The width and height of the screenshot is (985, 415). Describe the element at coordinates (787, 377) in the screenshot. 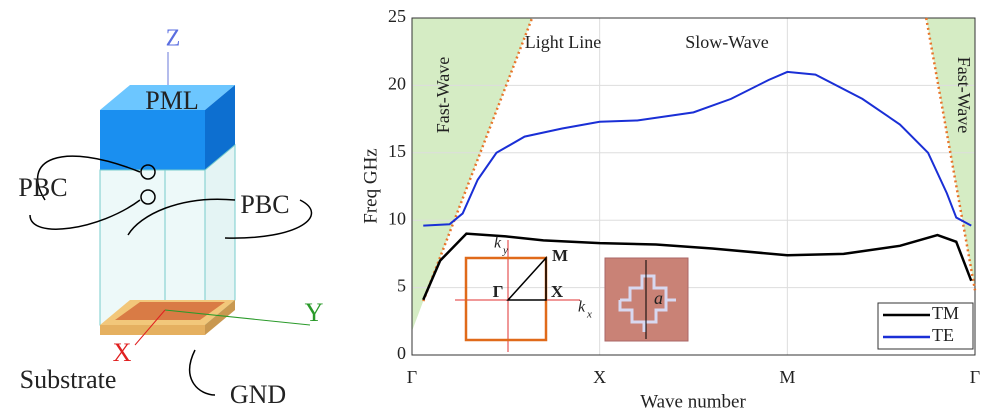

I see `x-tick-label: M` at that location.